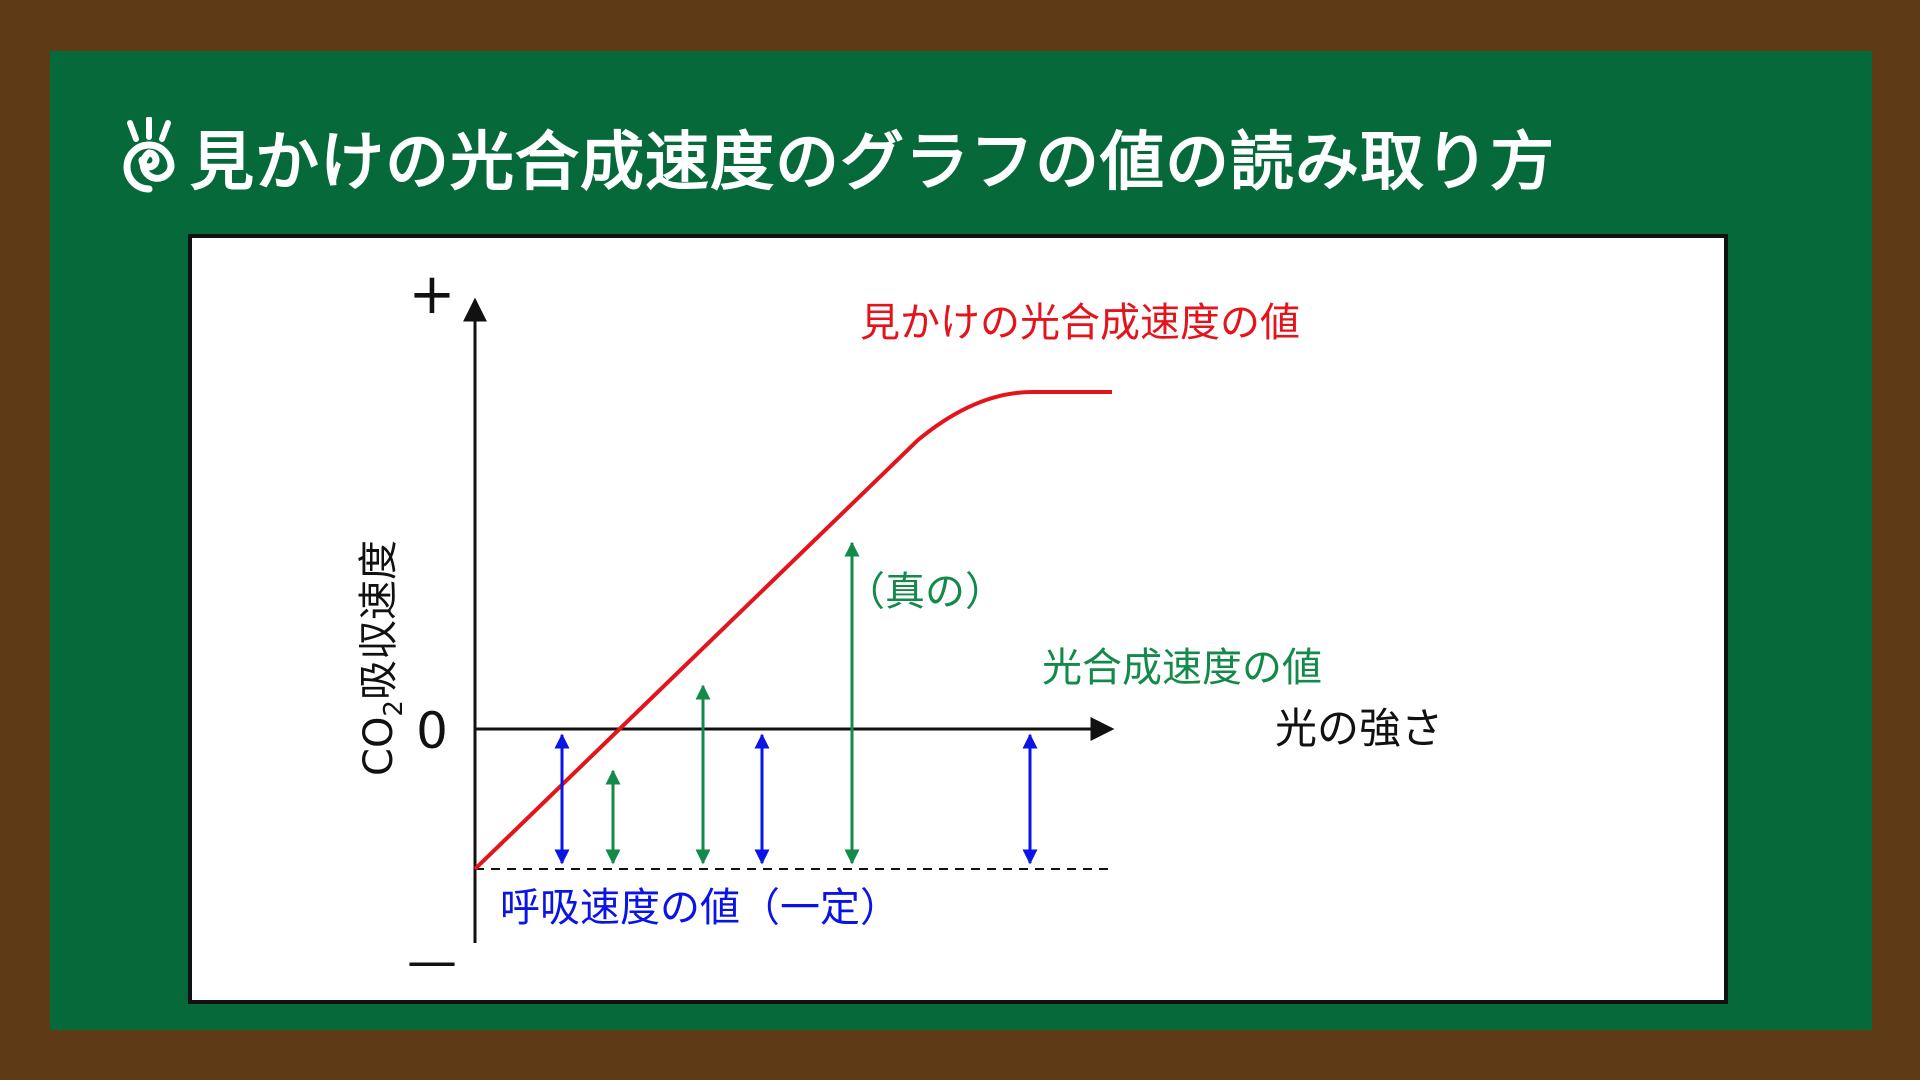  What do you see at coordinates (382, 658) in the screenshot?
I see `y-axis-label: CO2吸収速度` at bounding box center [382, 658].